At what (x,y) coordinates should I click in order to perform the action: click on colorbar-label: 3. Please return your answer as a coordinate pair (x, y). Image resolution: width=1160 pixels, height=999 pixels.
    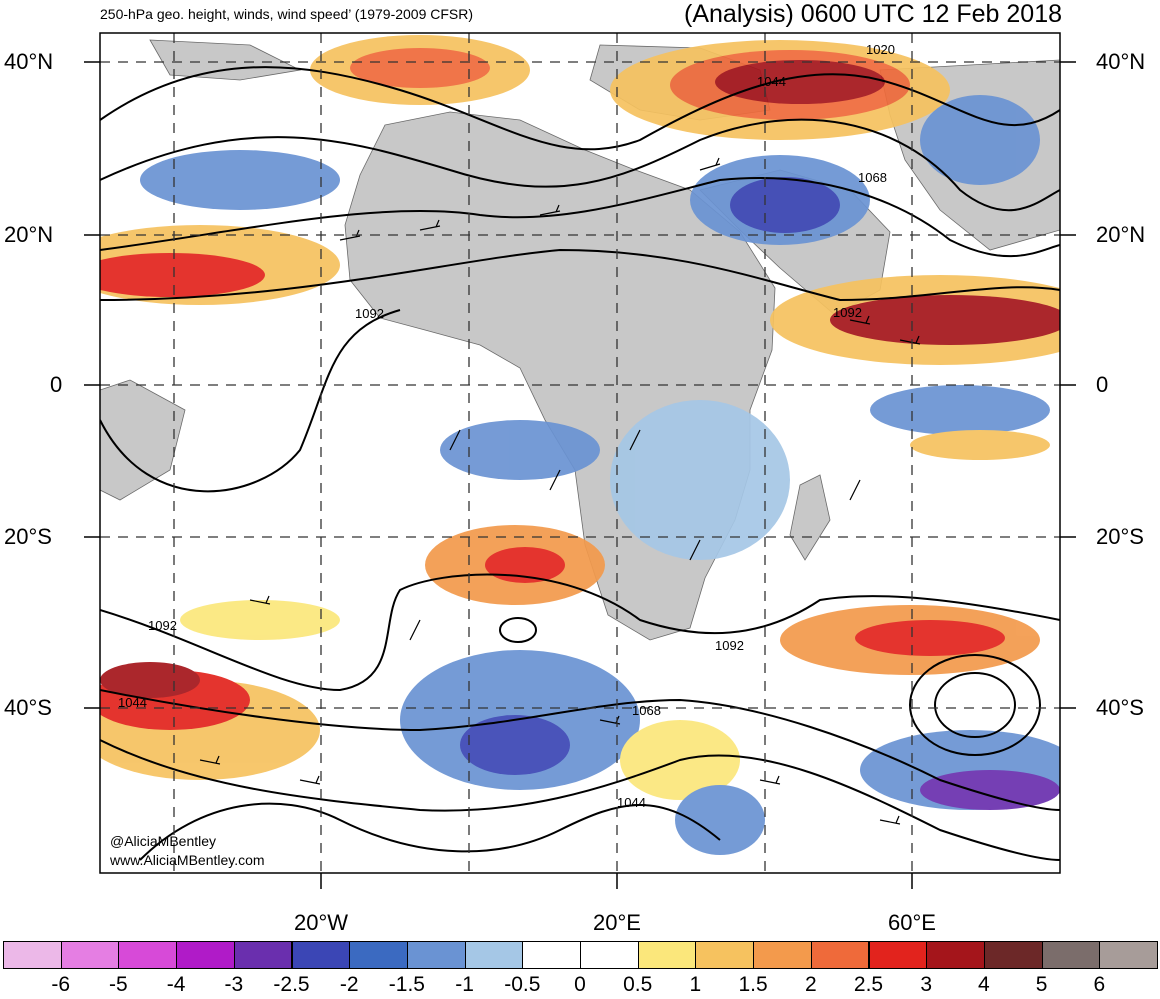
    Looking at the image, I should click on (926, 984).